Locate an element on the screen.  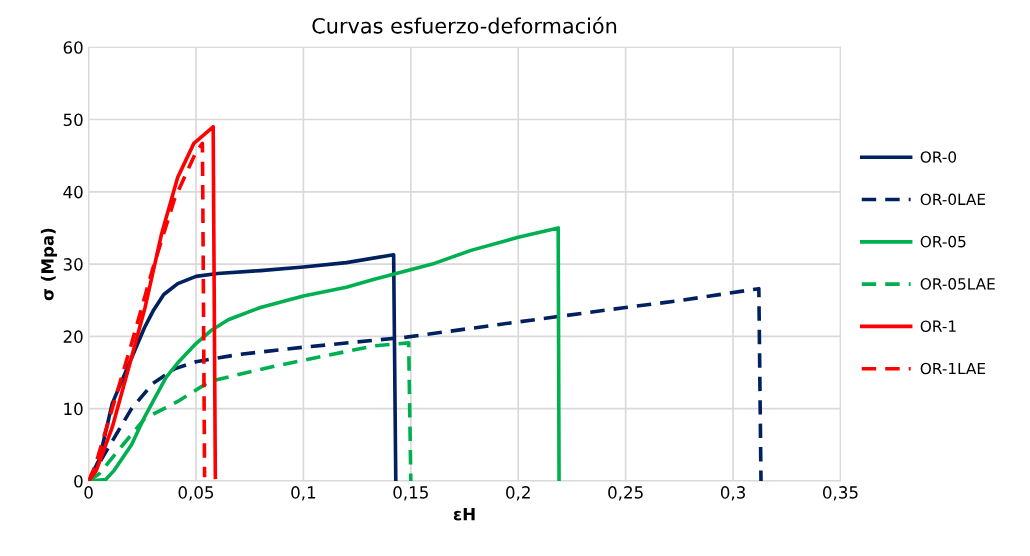
x-tick-label: 0,05 is located at coordinates (196, 493).